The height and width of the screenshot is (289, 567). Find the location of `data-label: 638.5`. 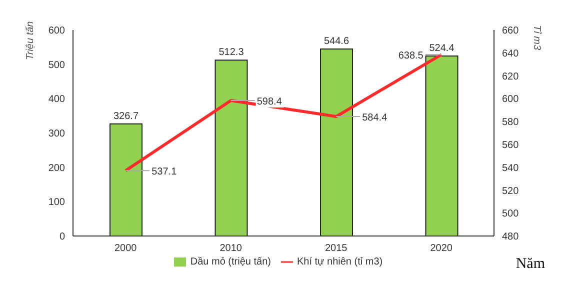

data-label: 638.5 is located at coordinates (411, 56).